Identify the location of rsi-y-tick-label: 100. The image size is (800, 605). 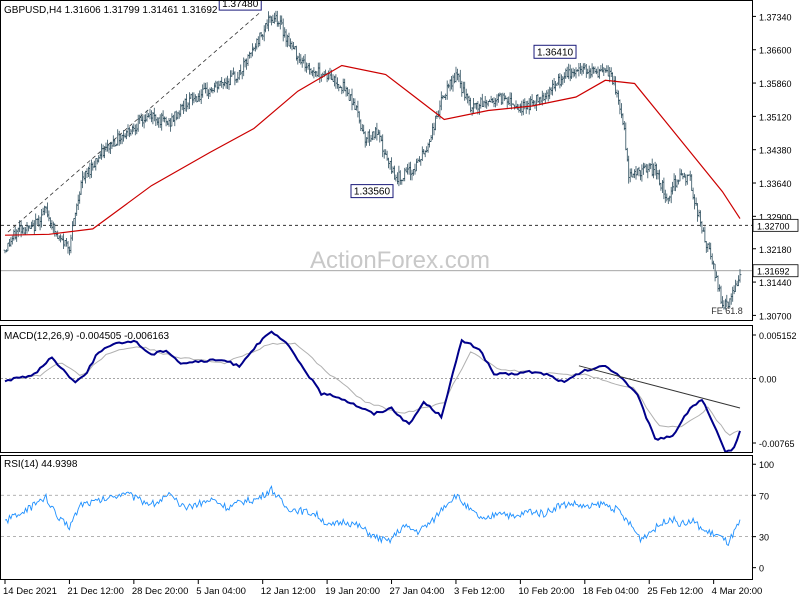
(766, 465).